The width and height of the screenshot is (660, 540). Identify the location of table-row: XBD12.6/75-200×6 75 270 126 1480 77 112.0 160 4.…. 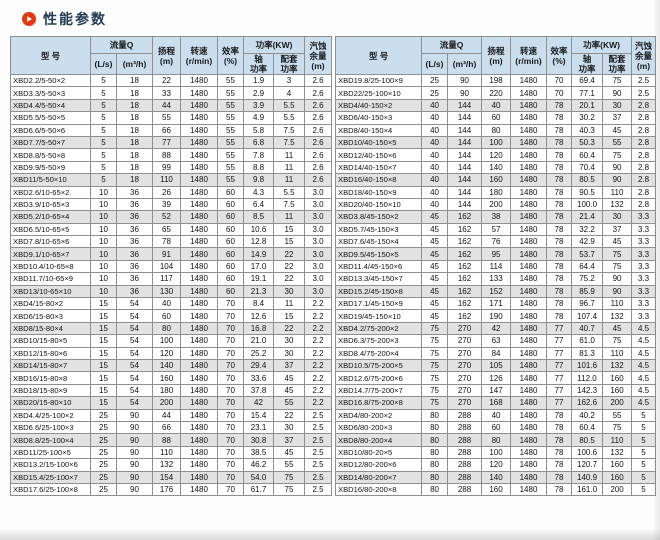
(496, 378).